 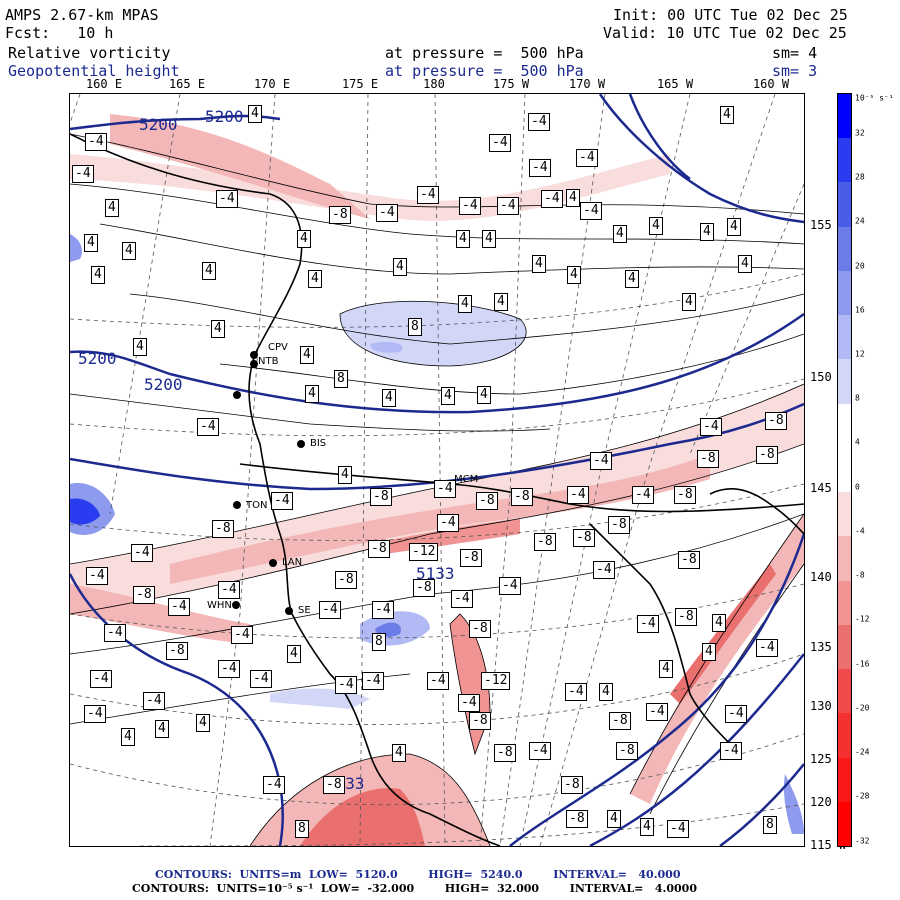 I want to click on colorbar-tick-label: 24, so click(x=860, y=221).